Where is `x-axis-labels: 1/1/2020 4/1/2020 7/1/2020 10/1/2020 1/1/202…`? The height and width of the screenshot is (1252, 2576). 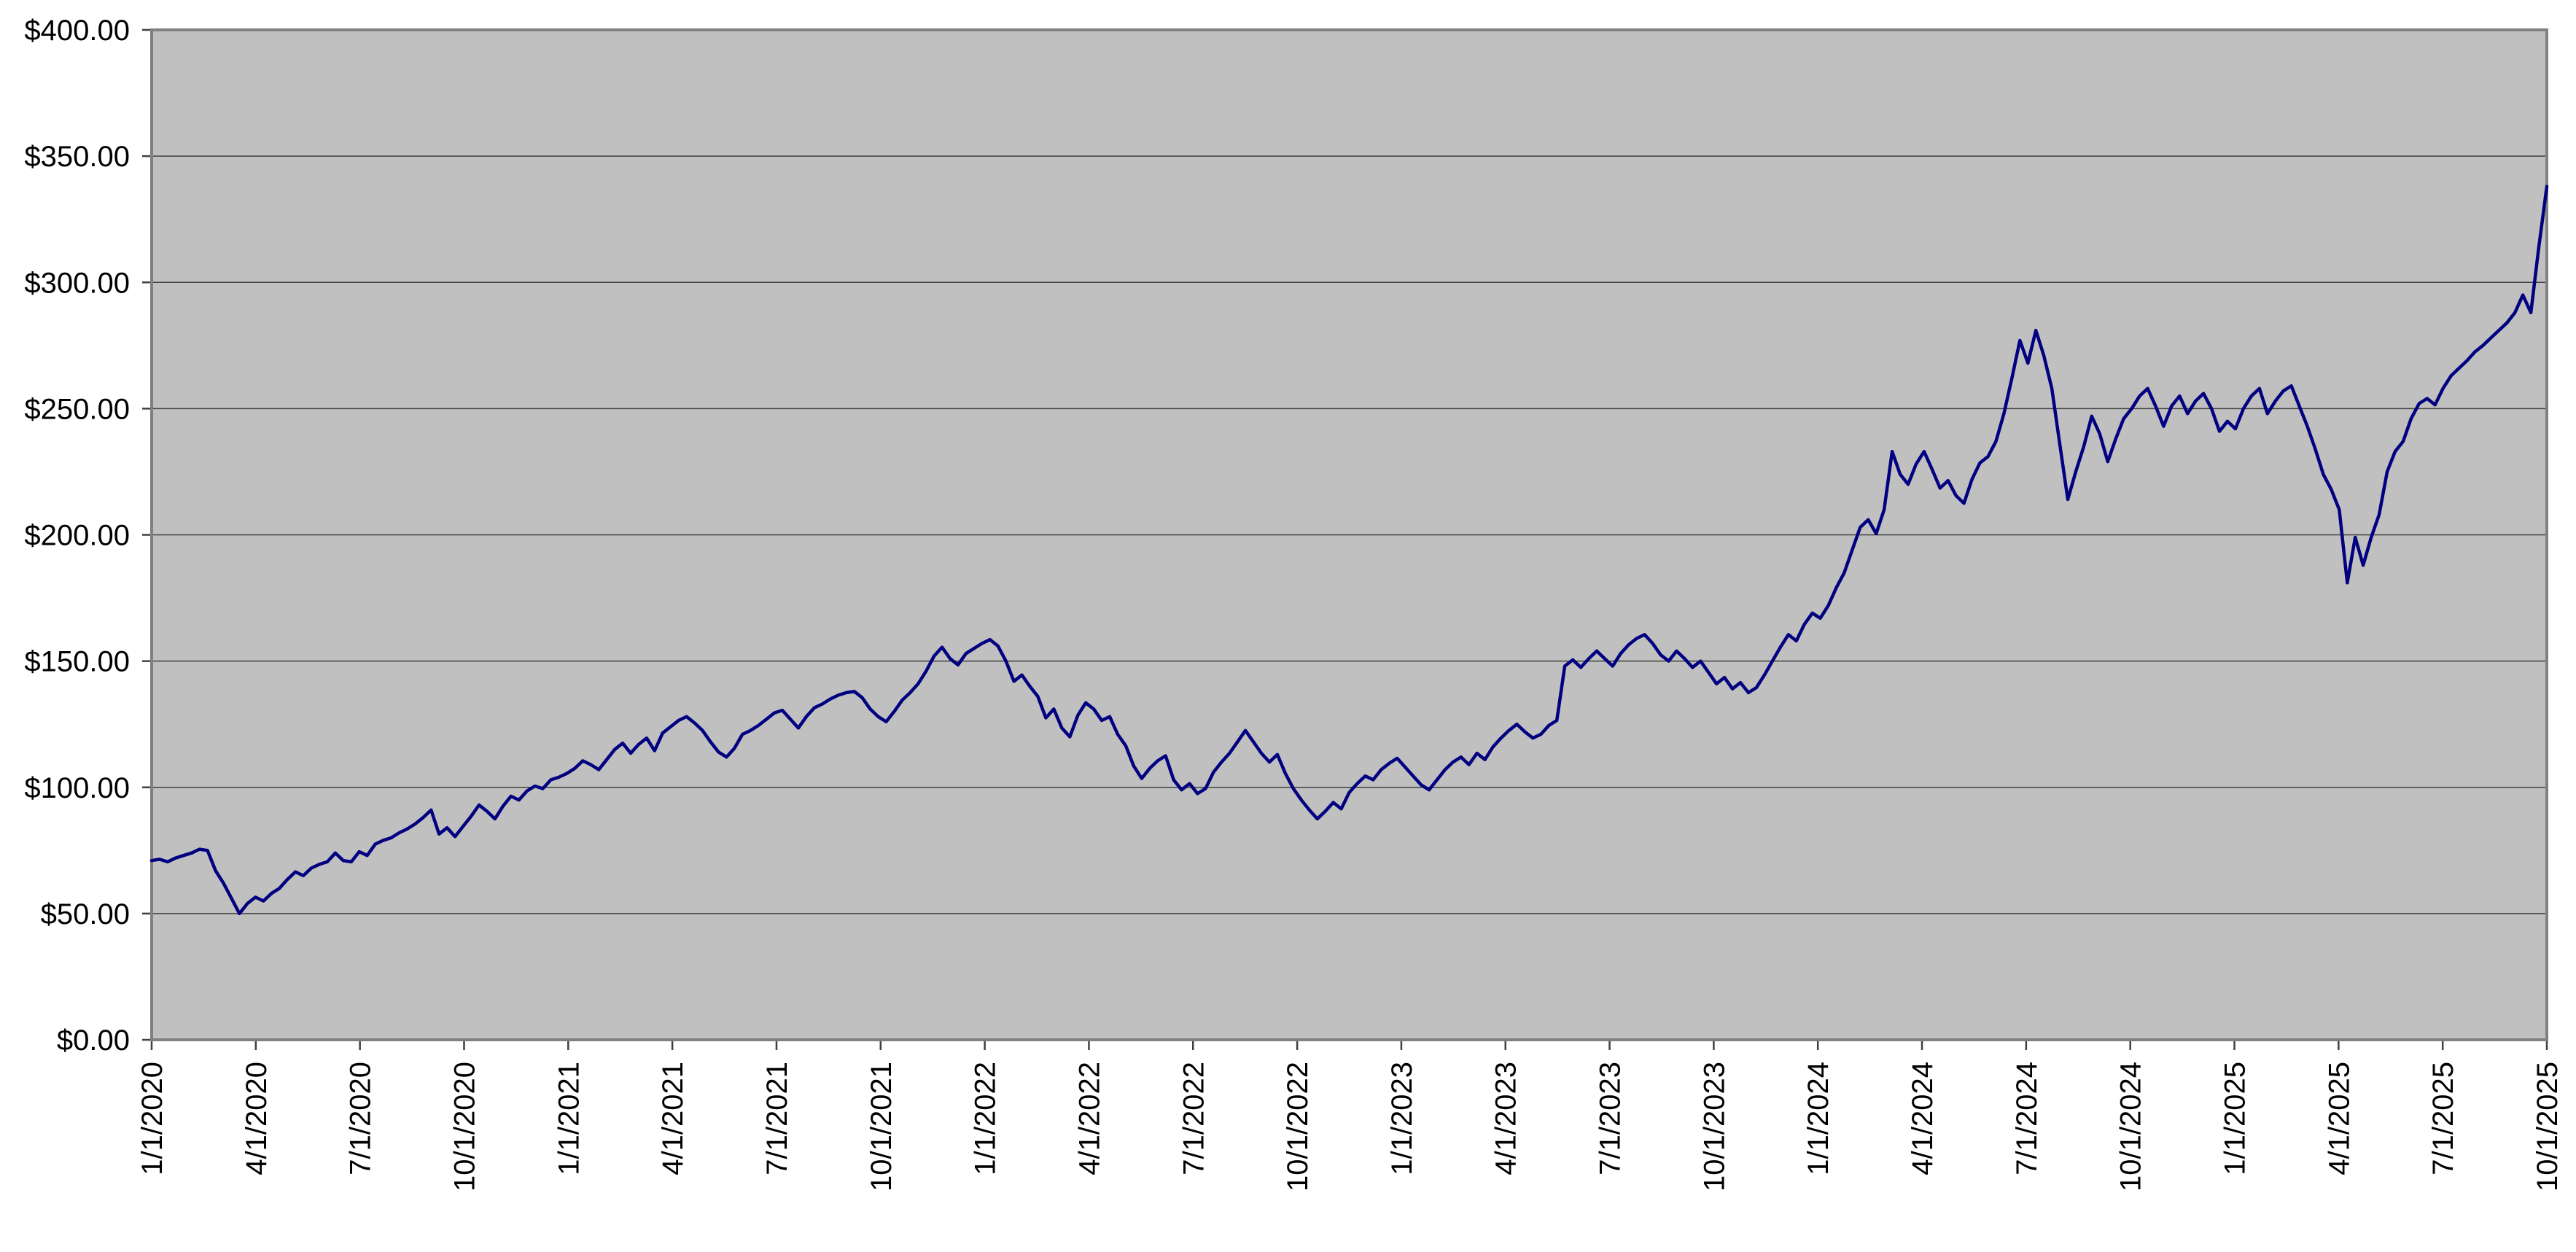 x-axis-labels: 1/1/2020 4/1/2020 7/1/2020 10/1/2020 1/1/202… is located at coordinates (1350, 1126).